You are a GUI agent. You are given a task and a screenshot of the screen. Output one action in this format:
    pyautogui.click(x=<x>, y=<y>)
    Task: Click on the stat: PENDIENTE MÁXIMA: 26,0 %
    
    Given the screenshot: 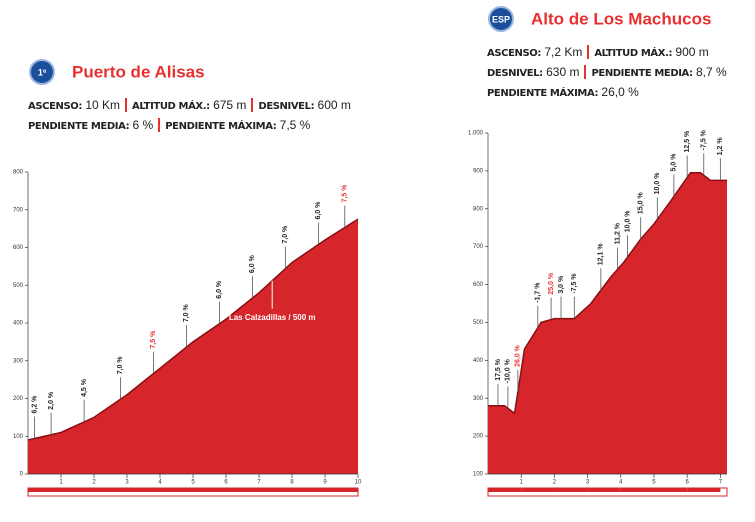 What is the action you would take?
    pyautogui.click(x=563, y=92)
    